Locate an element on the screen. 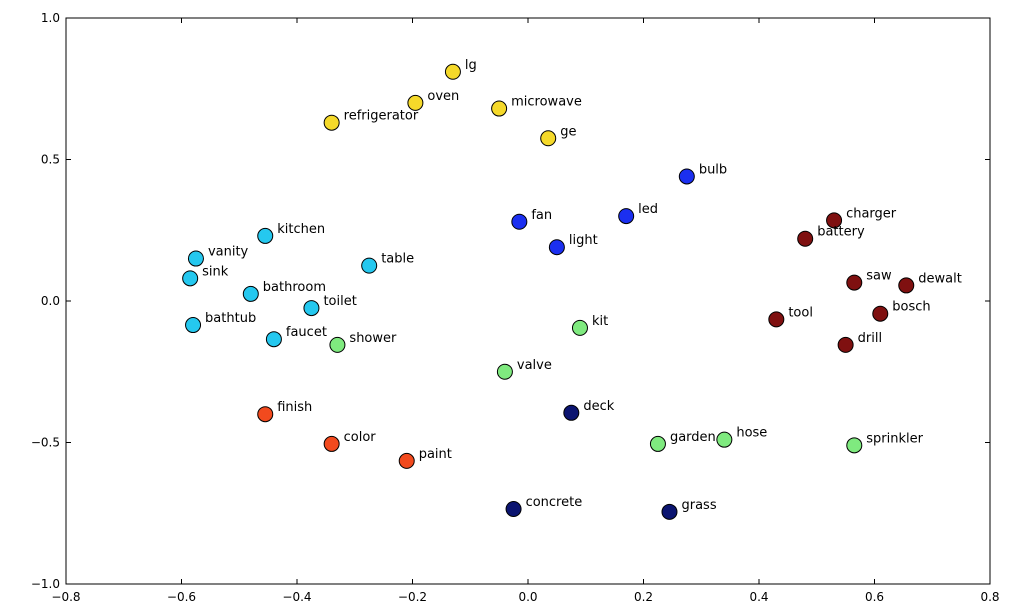 The image size is (1024, 616). data-point-faucet is located at coordinates (273, 339).